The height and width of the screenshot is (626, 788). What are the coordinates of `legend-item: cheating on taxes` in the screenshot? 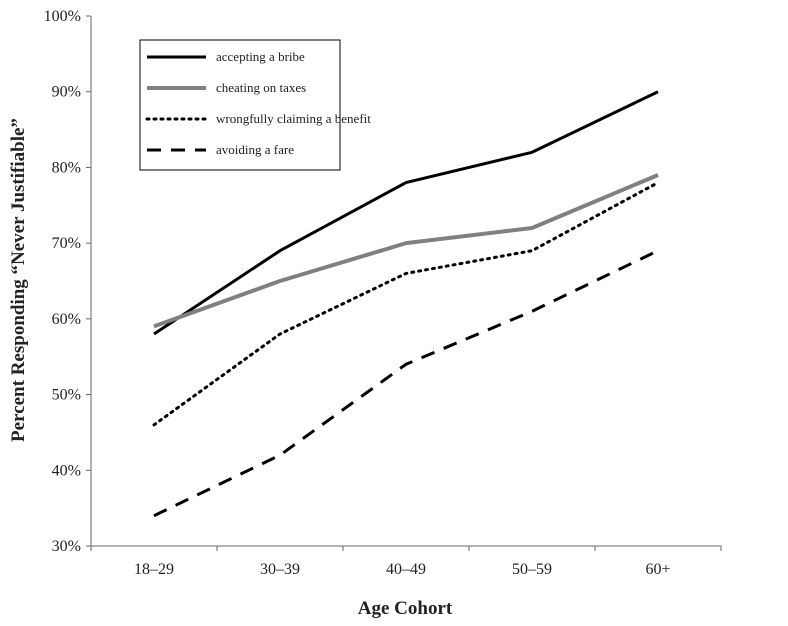 It's located at (226, 87).